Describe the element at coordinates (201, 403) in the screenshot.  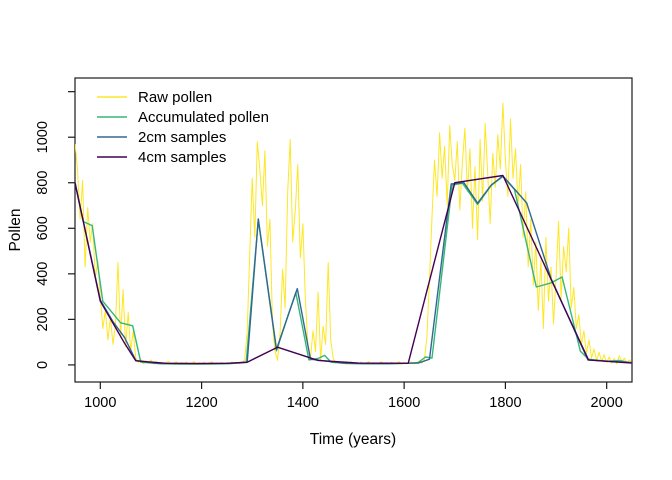
I see `x-tick-label: 1200` at that location.